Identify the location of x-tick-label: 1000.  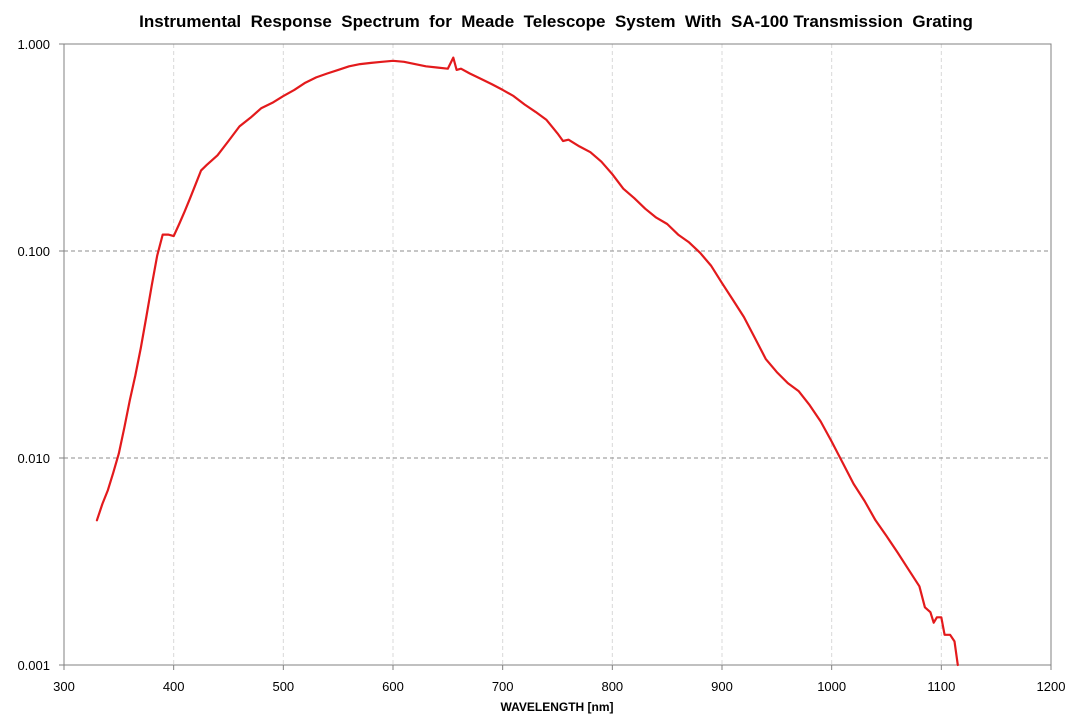
(831, 686).